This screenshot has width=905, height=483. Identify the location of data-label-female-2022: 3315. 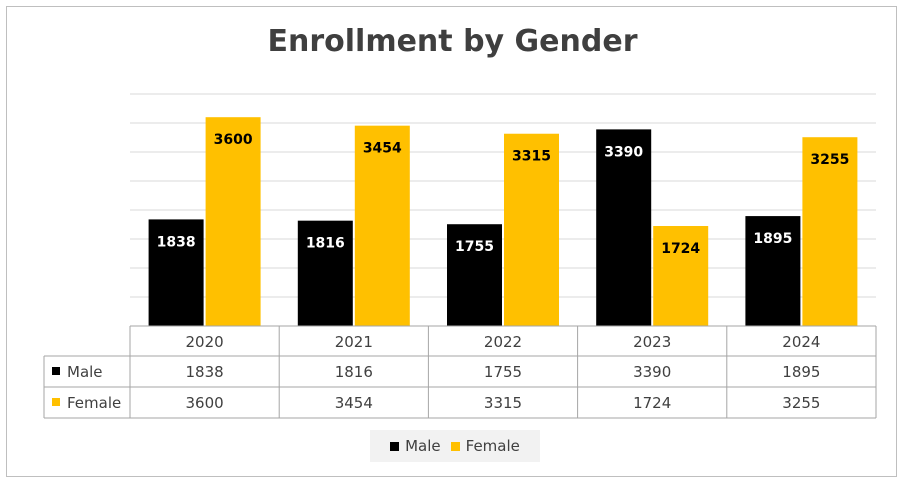
(531, 157).